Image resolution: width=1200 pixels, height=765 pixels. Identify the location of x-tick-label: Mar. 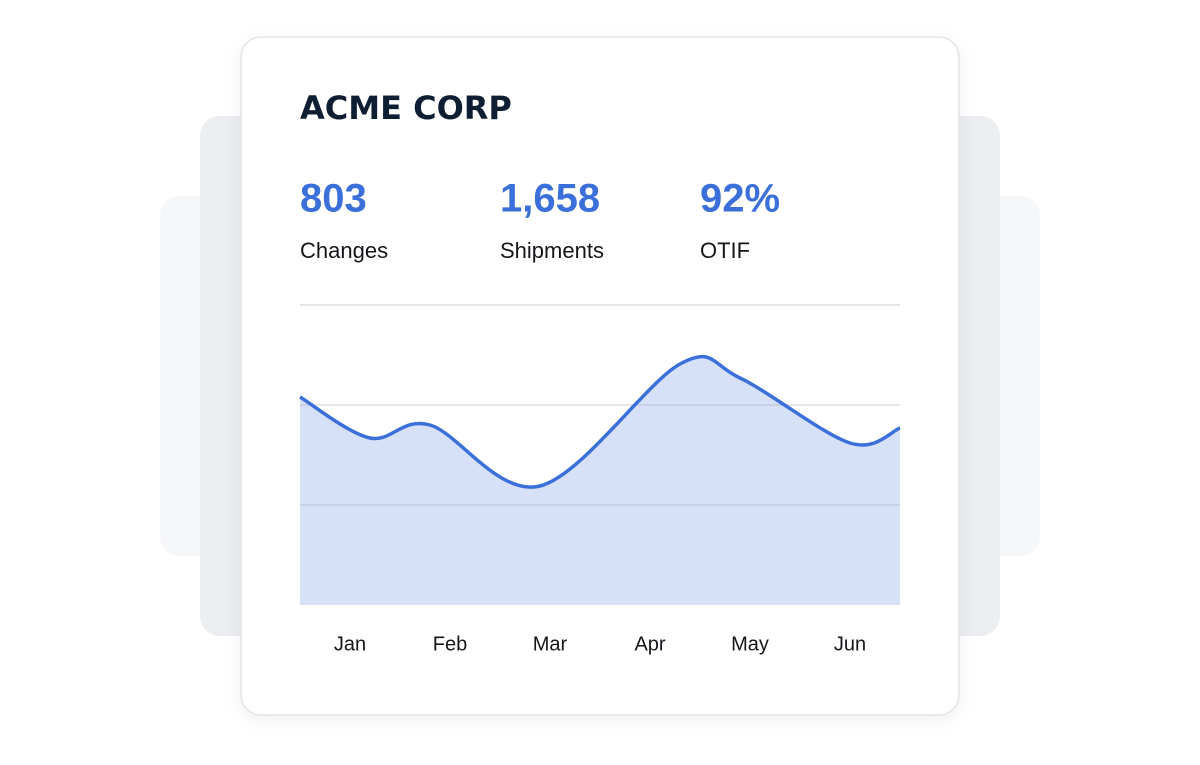
(550, 644).